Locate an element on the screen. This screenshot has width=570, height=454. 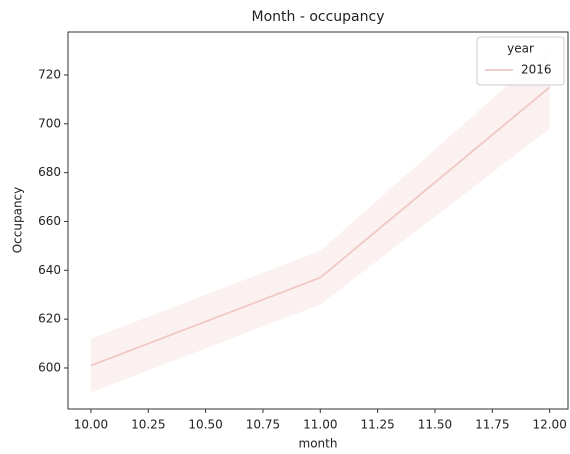
legend-title: year is located at coordinates (520, 49).